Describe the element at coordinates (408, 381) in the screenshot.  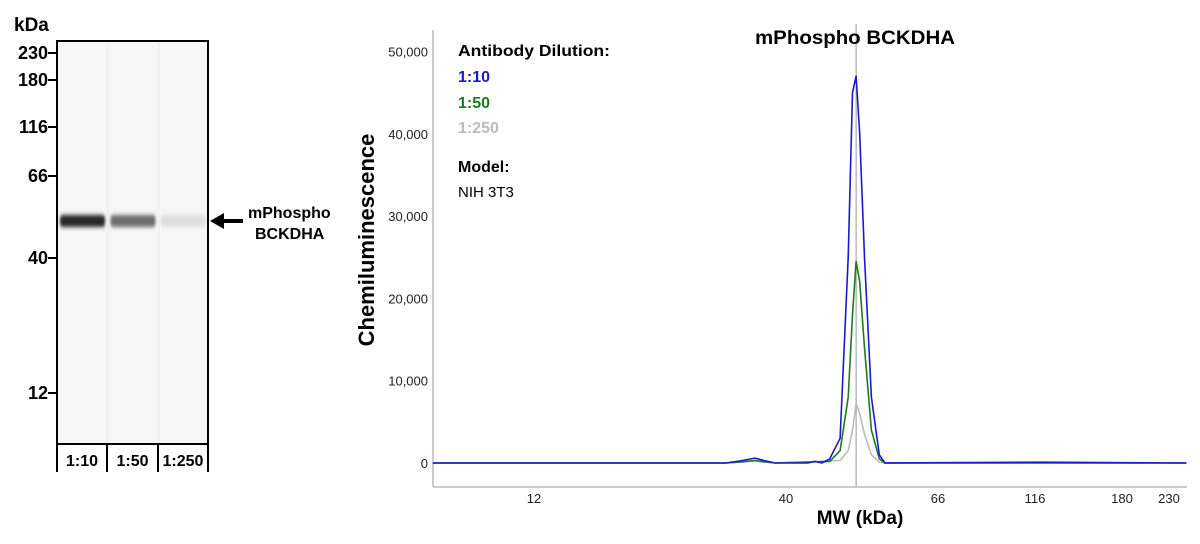
I see `y-tick-label: 10,000` at that location.